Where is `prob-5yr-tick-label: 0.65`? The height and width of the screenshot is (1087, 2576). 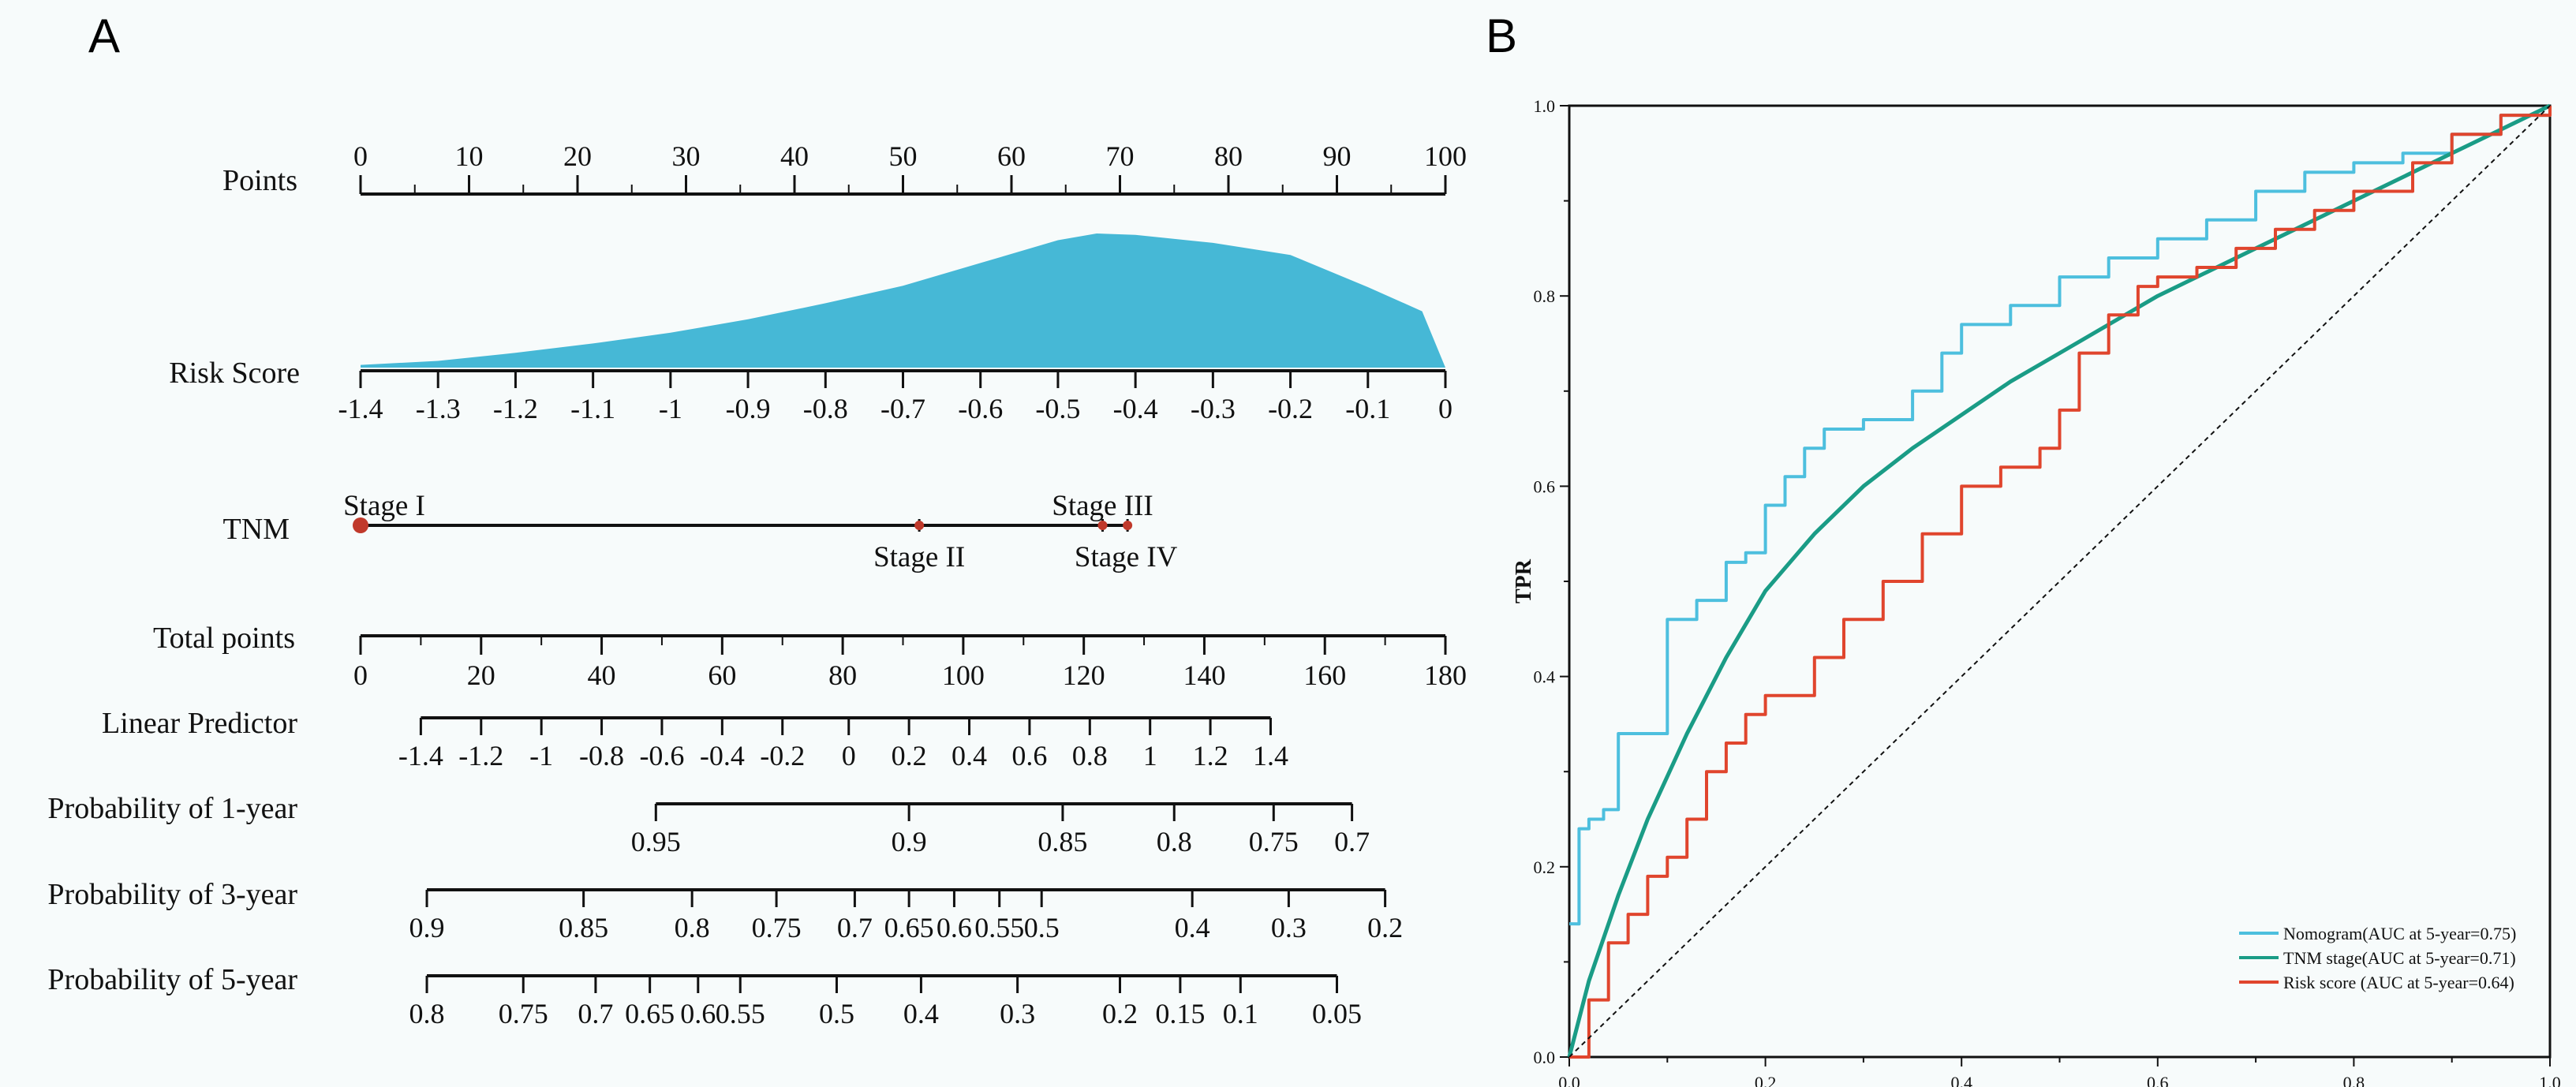
prob-5yr-tick-label: 0.65 is located at coordinates (650, 1013).